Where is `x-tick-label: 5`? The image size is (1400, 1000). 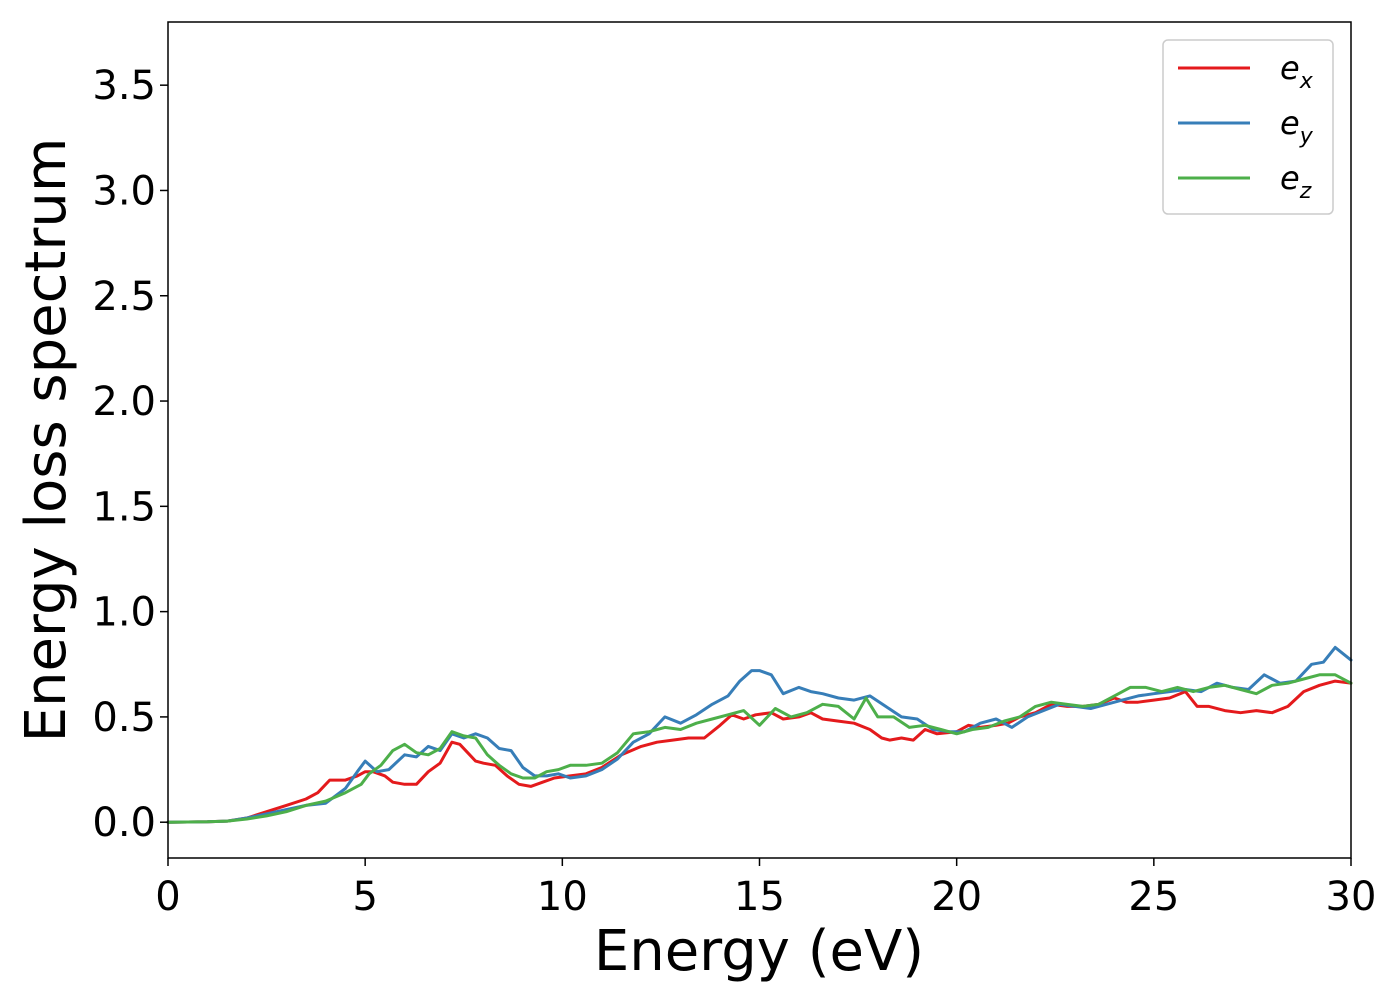
x-tick-label: 5 is located at coordinates (364, 897).